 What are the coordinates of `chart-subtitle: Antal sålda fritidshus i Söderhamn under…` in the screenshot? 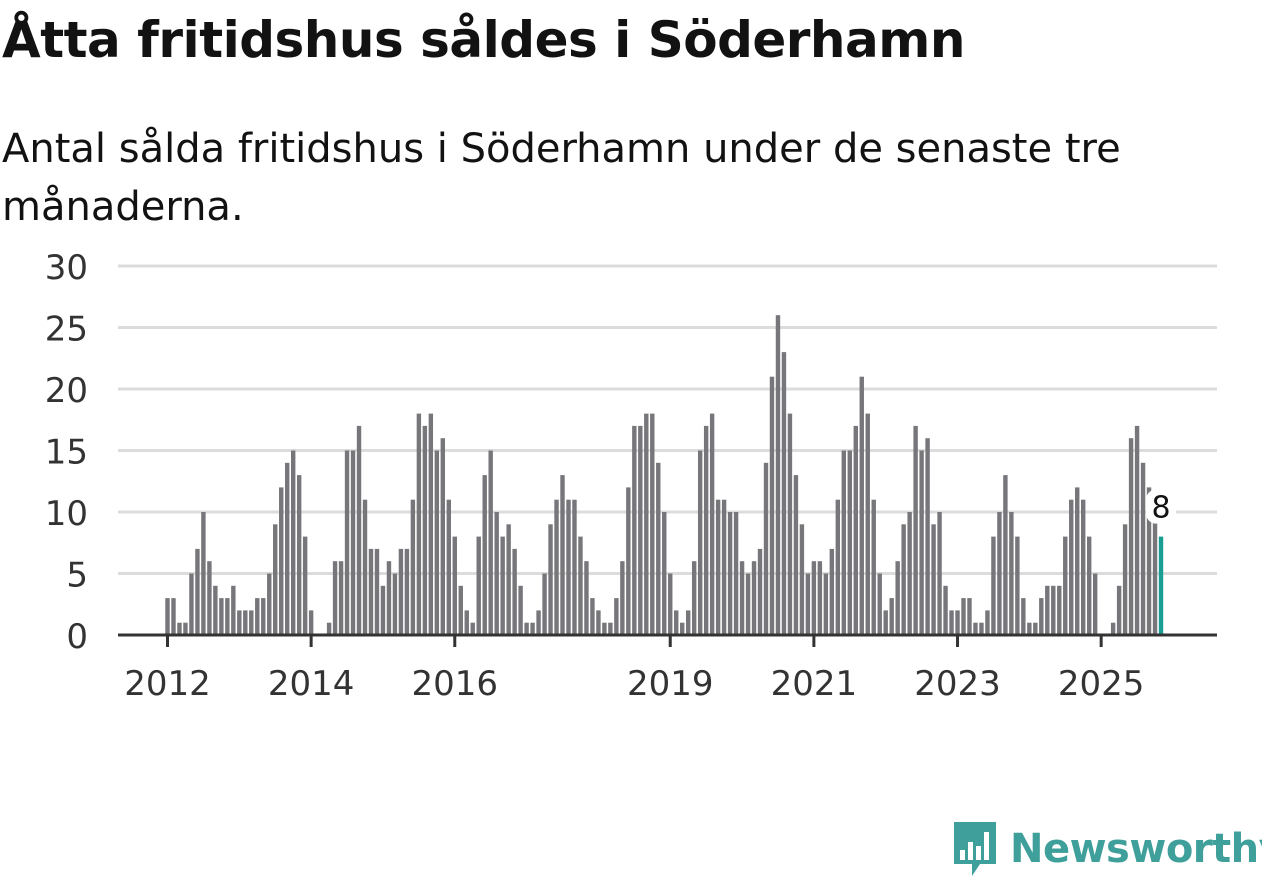 It's located at (561, 178).